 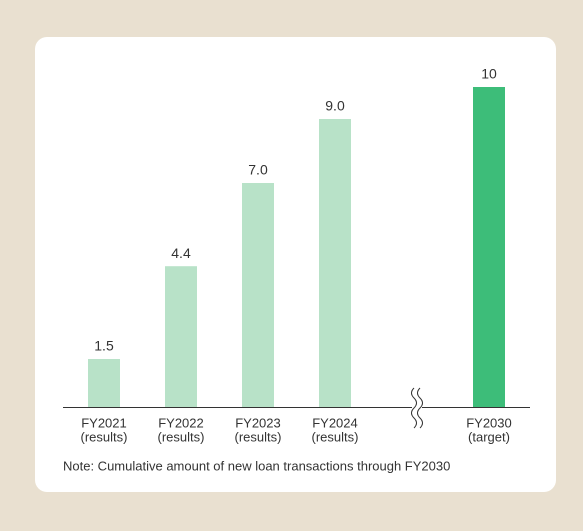 I want to click on value-label: 4.4, so click(x=181, y=253).